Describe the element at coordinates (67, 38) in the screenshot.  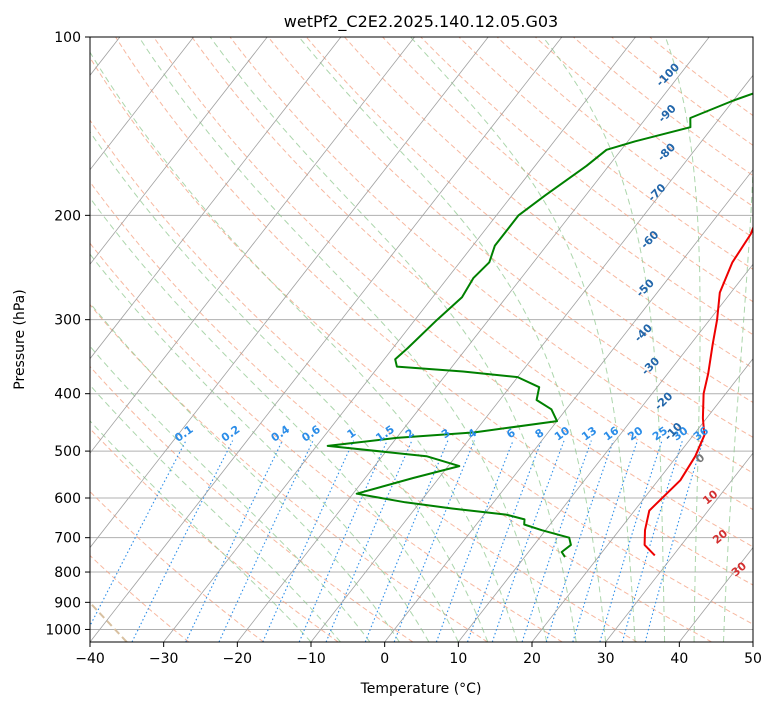
I see `y-tick-label: 100` at that location.